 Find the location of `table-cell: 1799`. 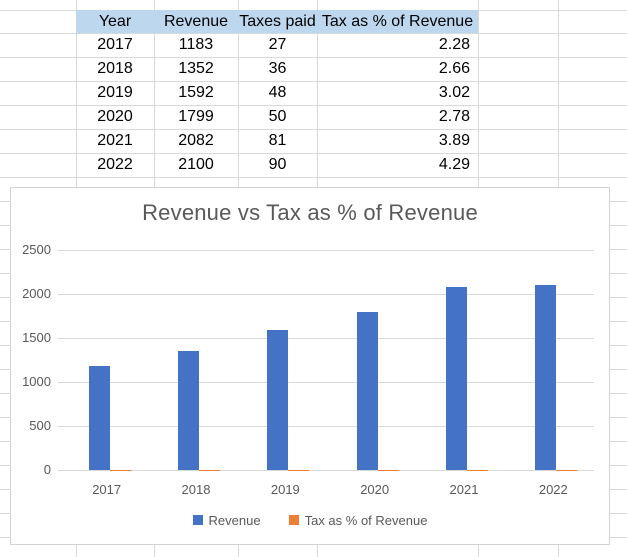

table-cell: 1799 is located at coordinates (196, 116).